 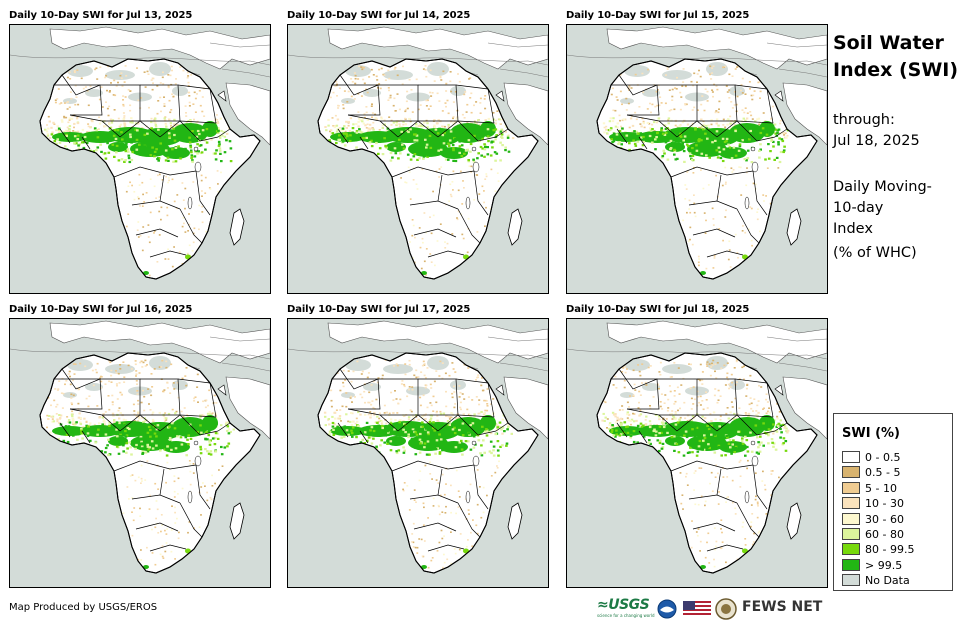 What do you see at coordinates (884, 534) in the screenshot?
I see `legend-label: 60 - 80` at bounding box center [884, 534].